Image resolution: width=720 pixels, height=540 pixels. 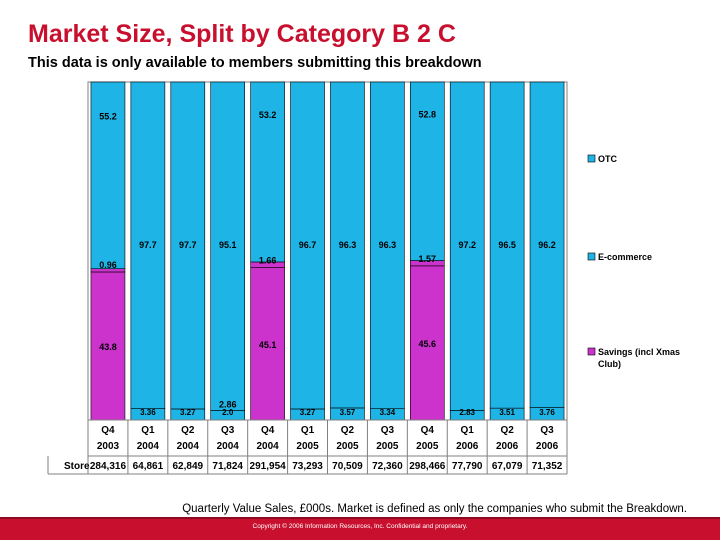 I want to click on data-label-otc: 96.7, so click(x=308, y=245).